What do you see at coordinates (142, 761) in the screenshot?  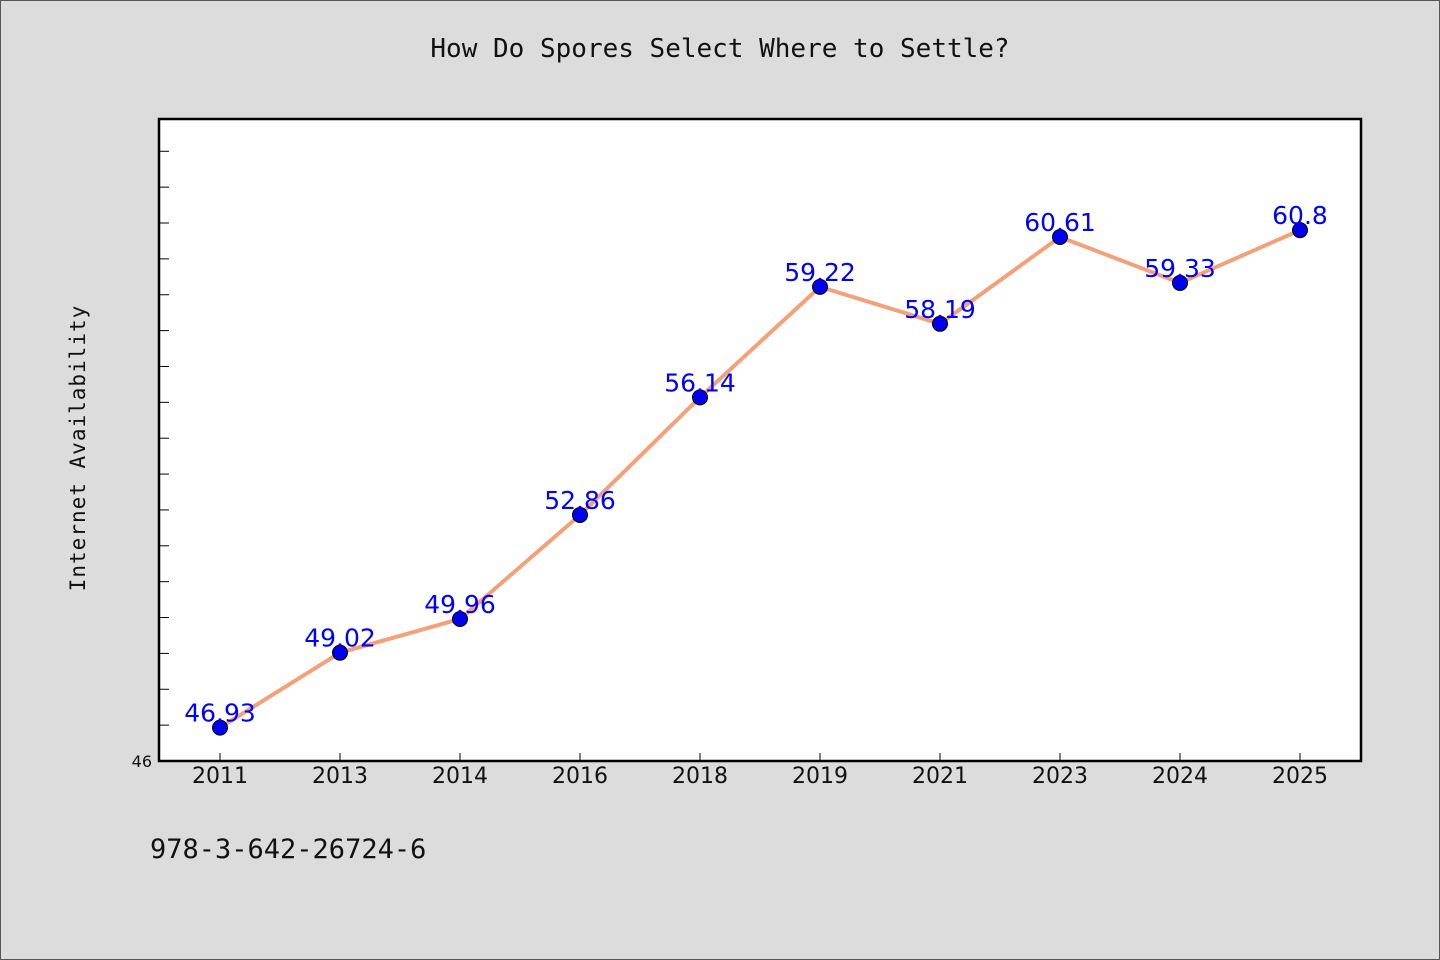 I see `y-tick-label-min: 46` at bounding box center [142, 761].